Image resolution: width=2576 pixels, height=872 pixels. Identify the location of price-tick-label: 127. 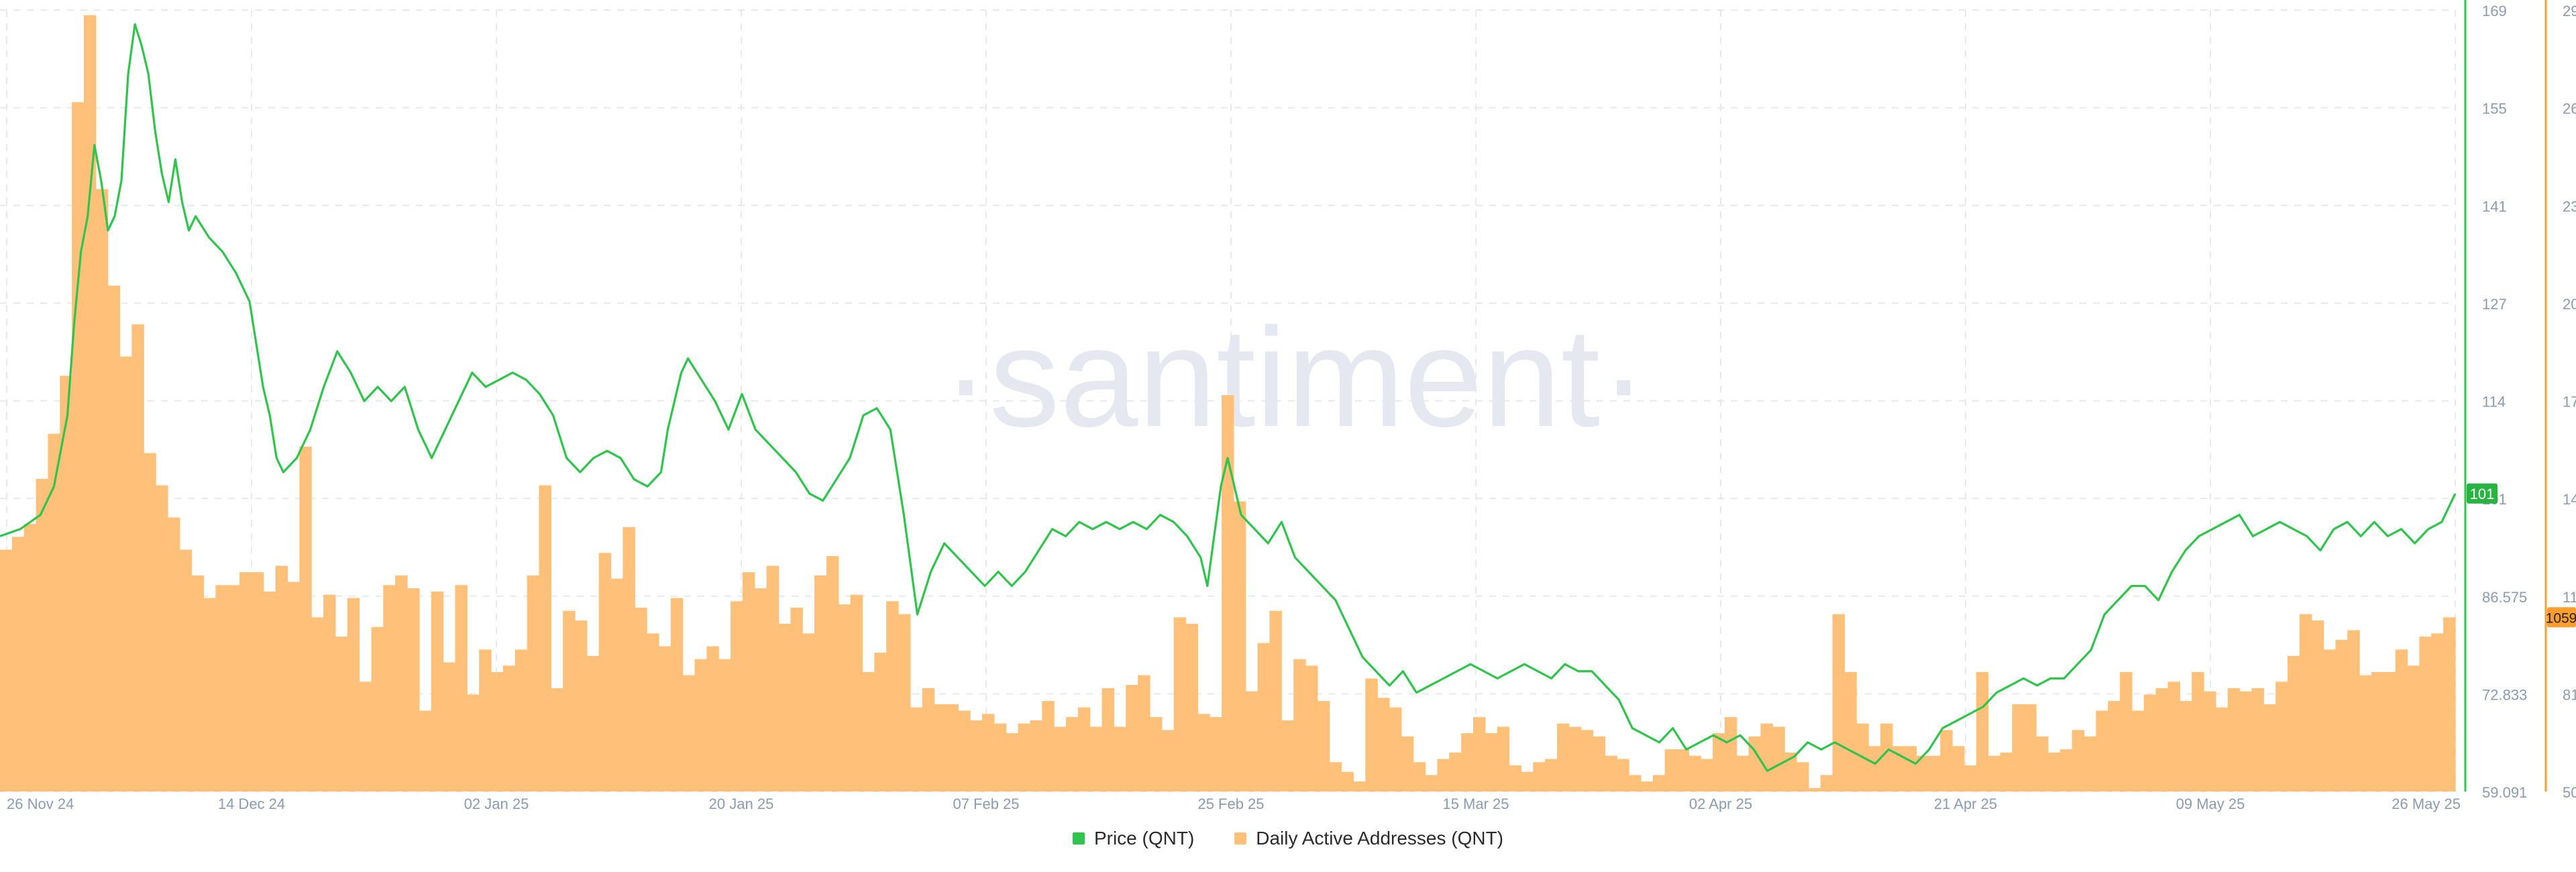
(2494, 304).